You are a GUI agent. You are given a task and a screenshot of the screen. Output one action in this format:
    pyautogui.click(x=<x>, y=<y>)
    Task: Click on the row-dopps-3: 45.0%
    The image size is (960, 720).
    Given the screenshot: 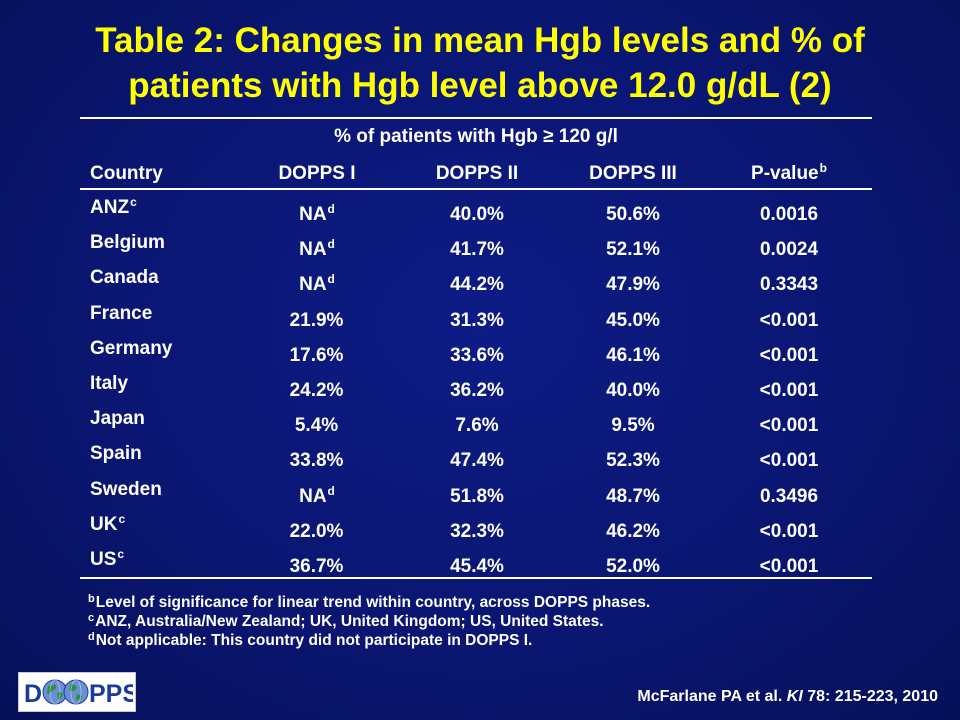 What is the action you would take?
    pyautogui.click(x=633, y=320)
    